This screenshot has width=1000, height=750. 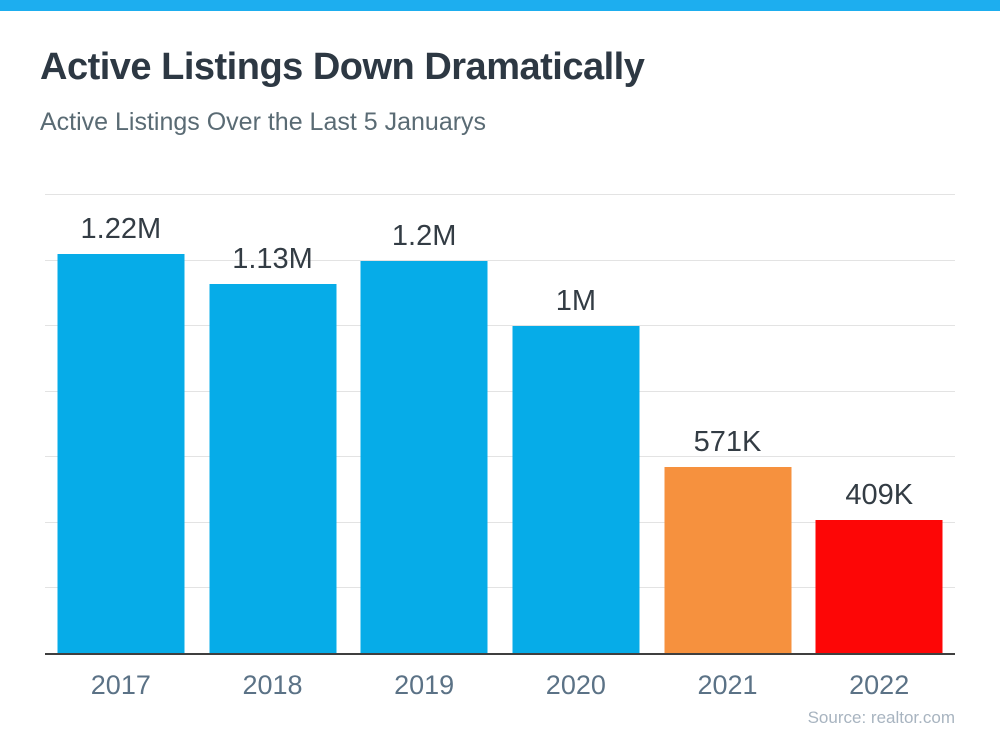 What do you see at coordinates (120, 685) in the screenshot?
I see `x-tick-label: 2017` at bounding box center [120, 685].